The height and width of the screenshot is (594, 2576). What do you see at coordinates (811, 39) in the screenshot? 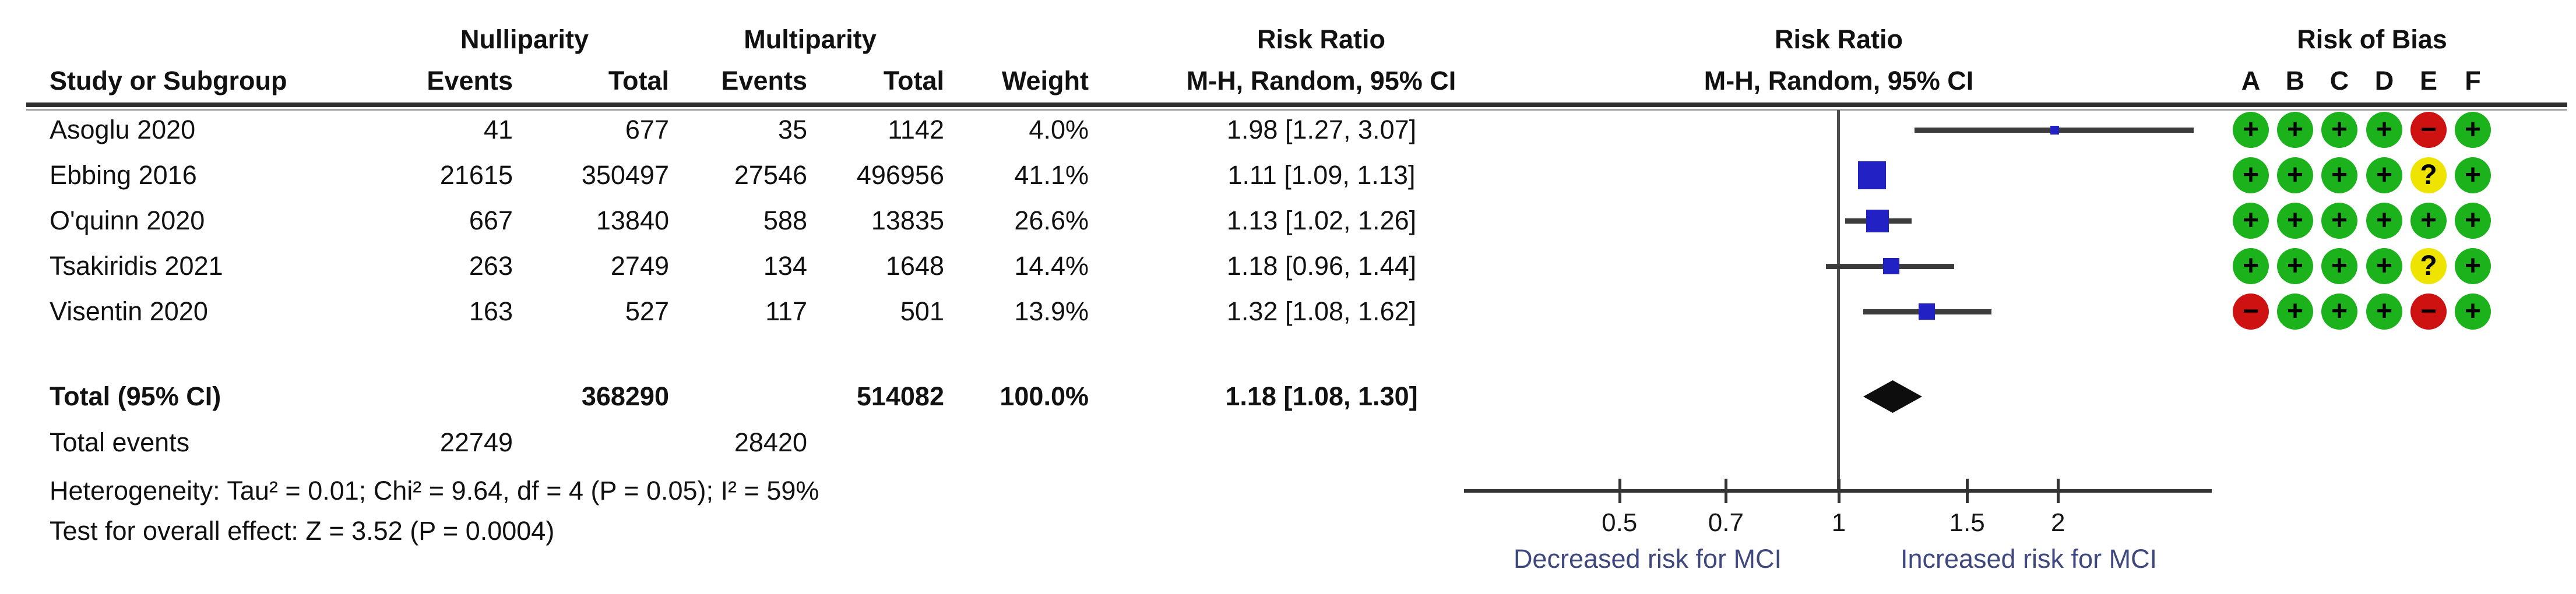
I see `group-header-multiparity: Multiparity` at bounding box center [811, 39].